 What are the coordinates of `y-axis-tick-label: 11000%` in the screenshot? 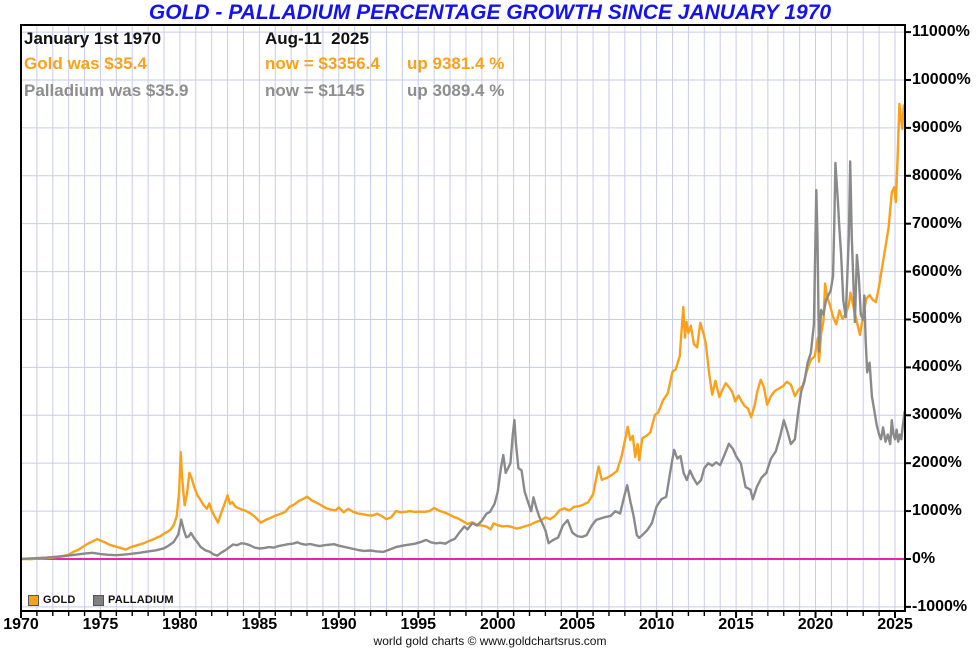 It's located at (941, 32).